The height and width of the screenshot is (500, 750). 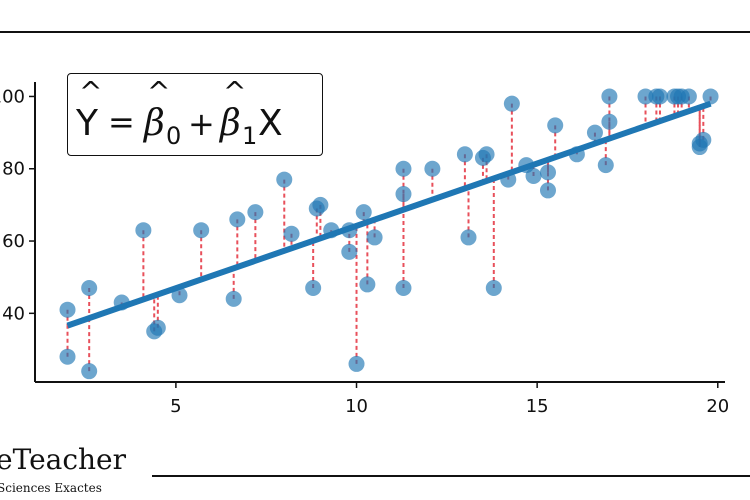 I want to click on brand-tagline: Sciences Exactes, so click(x=51, y=488).